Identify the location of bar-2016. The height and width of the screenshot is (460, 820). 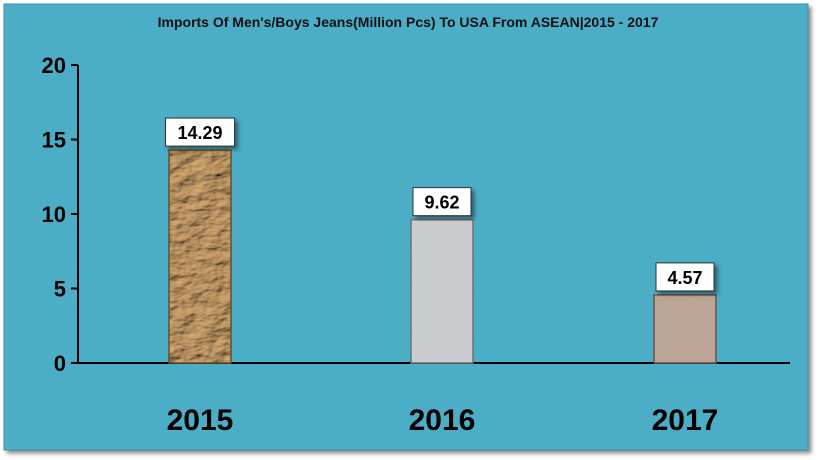
(442, 291).